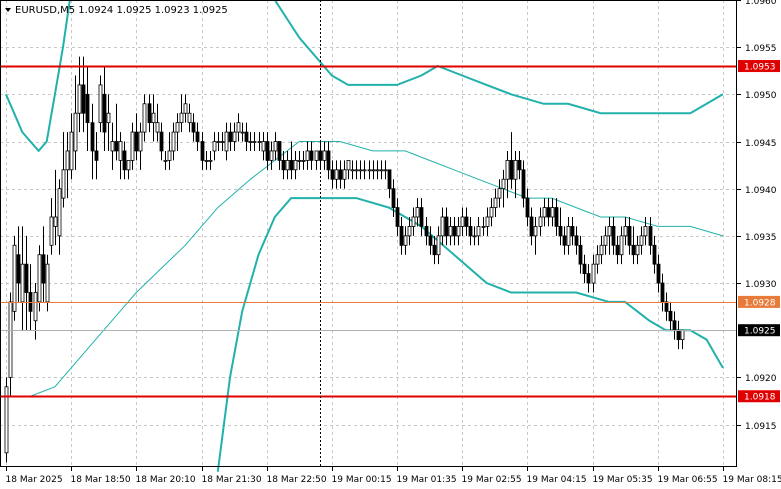 This screenshot has width=781, height=489. Describe the element at coordinates (761, 96) in the screenshot. I see `y-tick-label: 1.0950` at that location.